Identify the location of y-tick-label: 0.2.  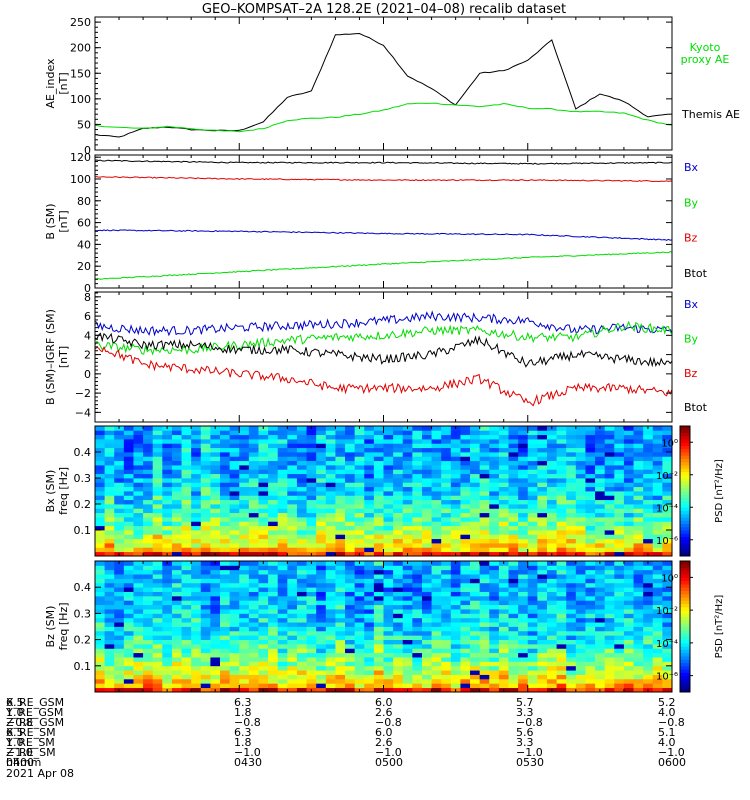
(83, 504).